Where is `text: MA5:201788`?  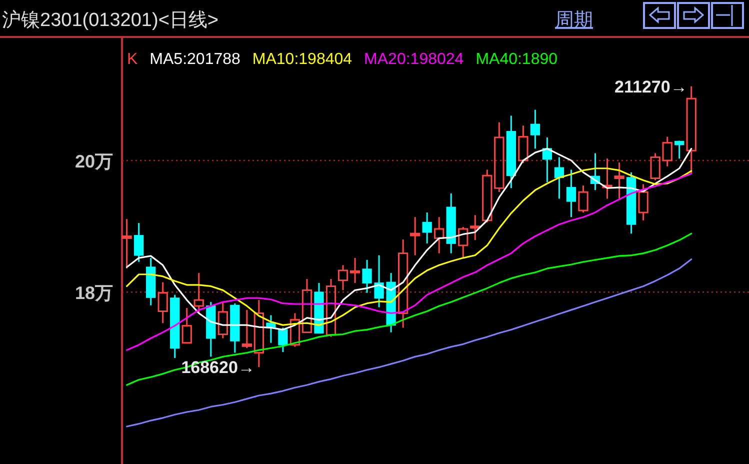 text: MA5:201788 is located at coordinates (195, 59).